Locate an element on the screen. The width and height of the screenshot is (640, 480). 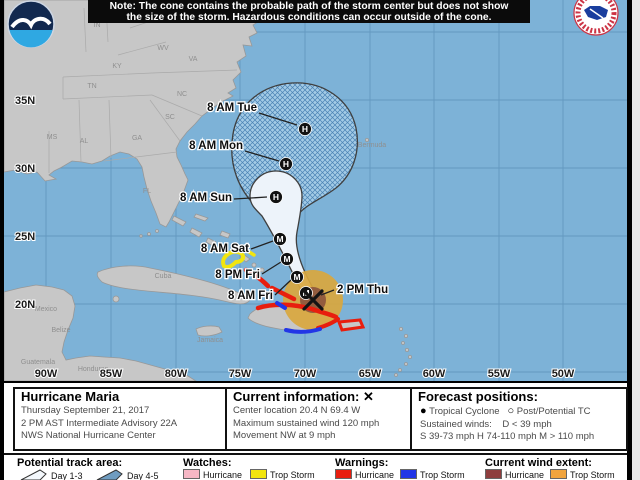
forecast-marker-8-am-sat is located at coordinates (280, 239).